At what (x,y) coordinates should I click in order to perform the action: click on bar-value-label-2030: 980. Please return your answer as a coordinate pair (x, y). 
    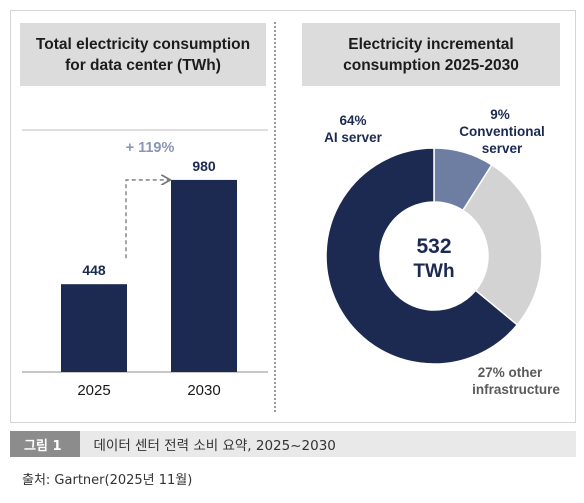
    Looking at the image, I should click on (204, 166).